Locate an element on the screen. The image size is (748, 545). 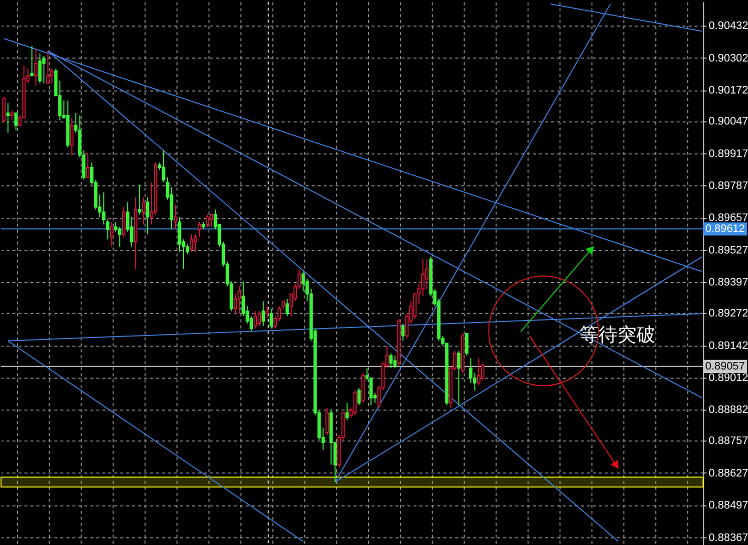
y-tick-label: 0.90432 is located at coordinates (728, 26).